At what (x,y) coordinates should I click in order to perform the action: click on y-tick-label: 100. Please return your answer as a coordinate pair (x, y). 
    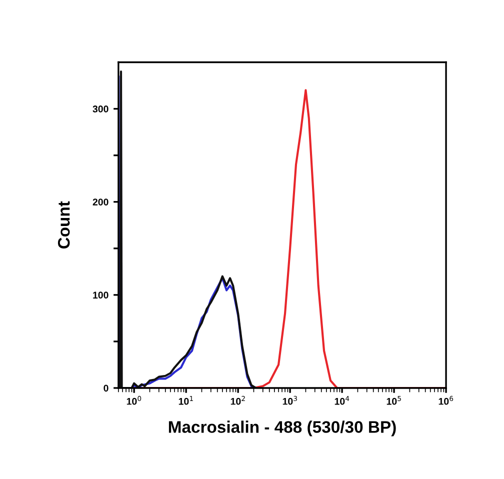
    Looking at the image, I should click on (100, 295).